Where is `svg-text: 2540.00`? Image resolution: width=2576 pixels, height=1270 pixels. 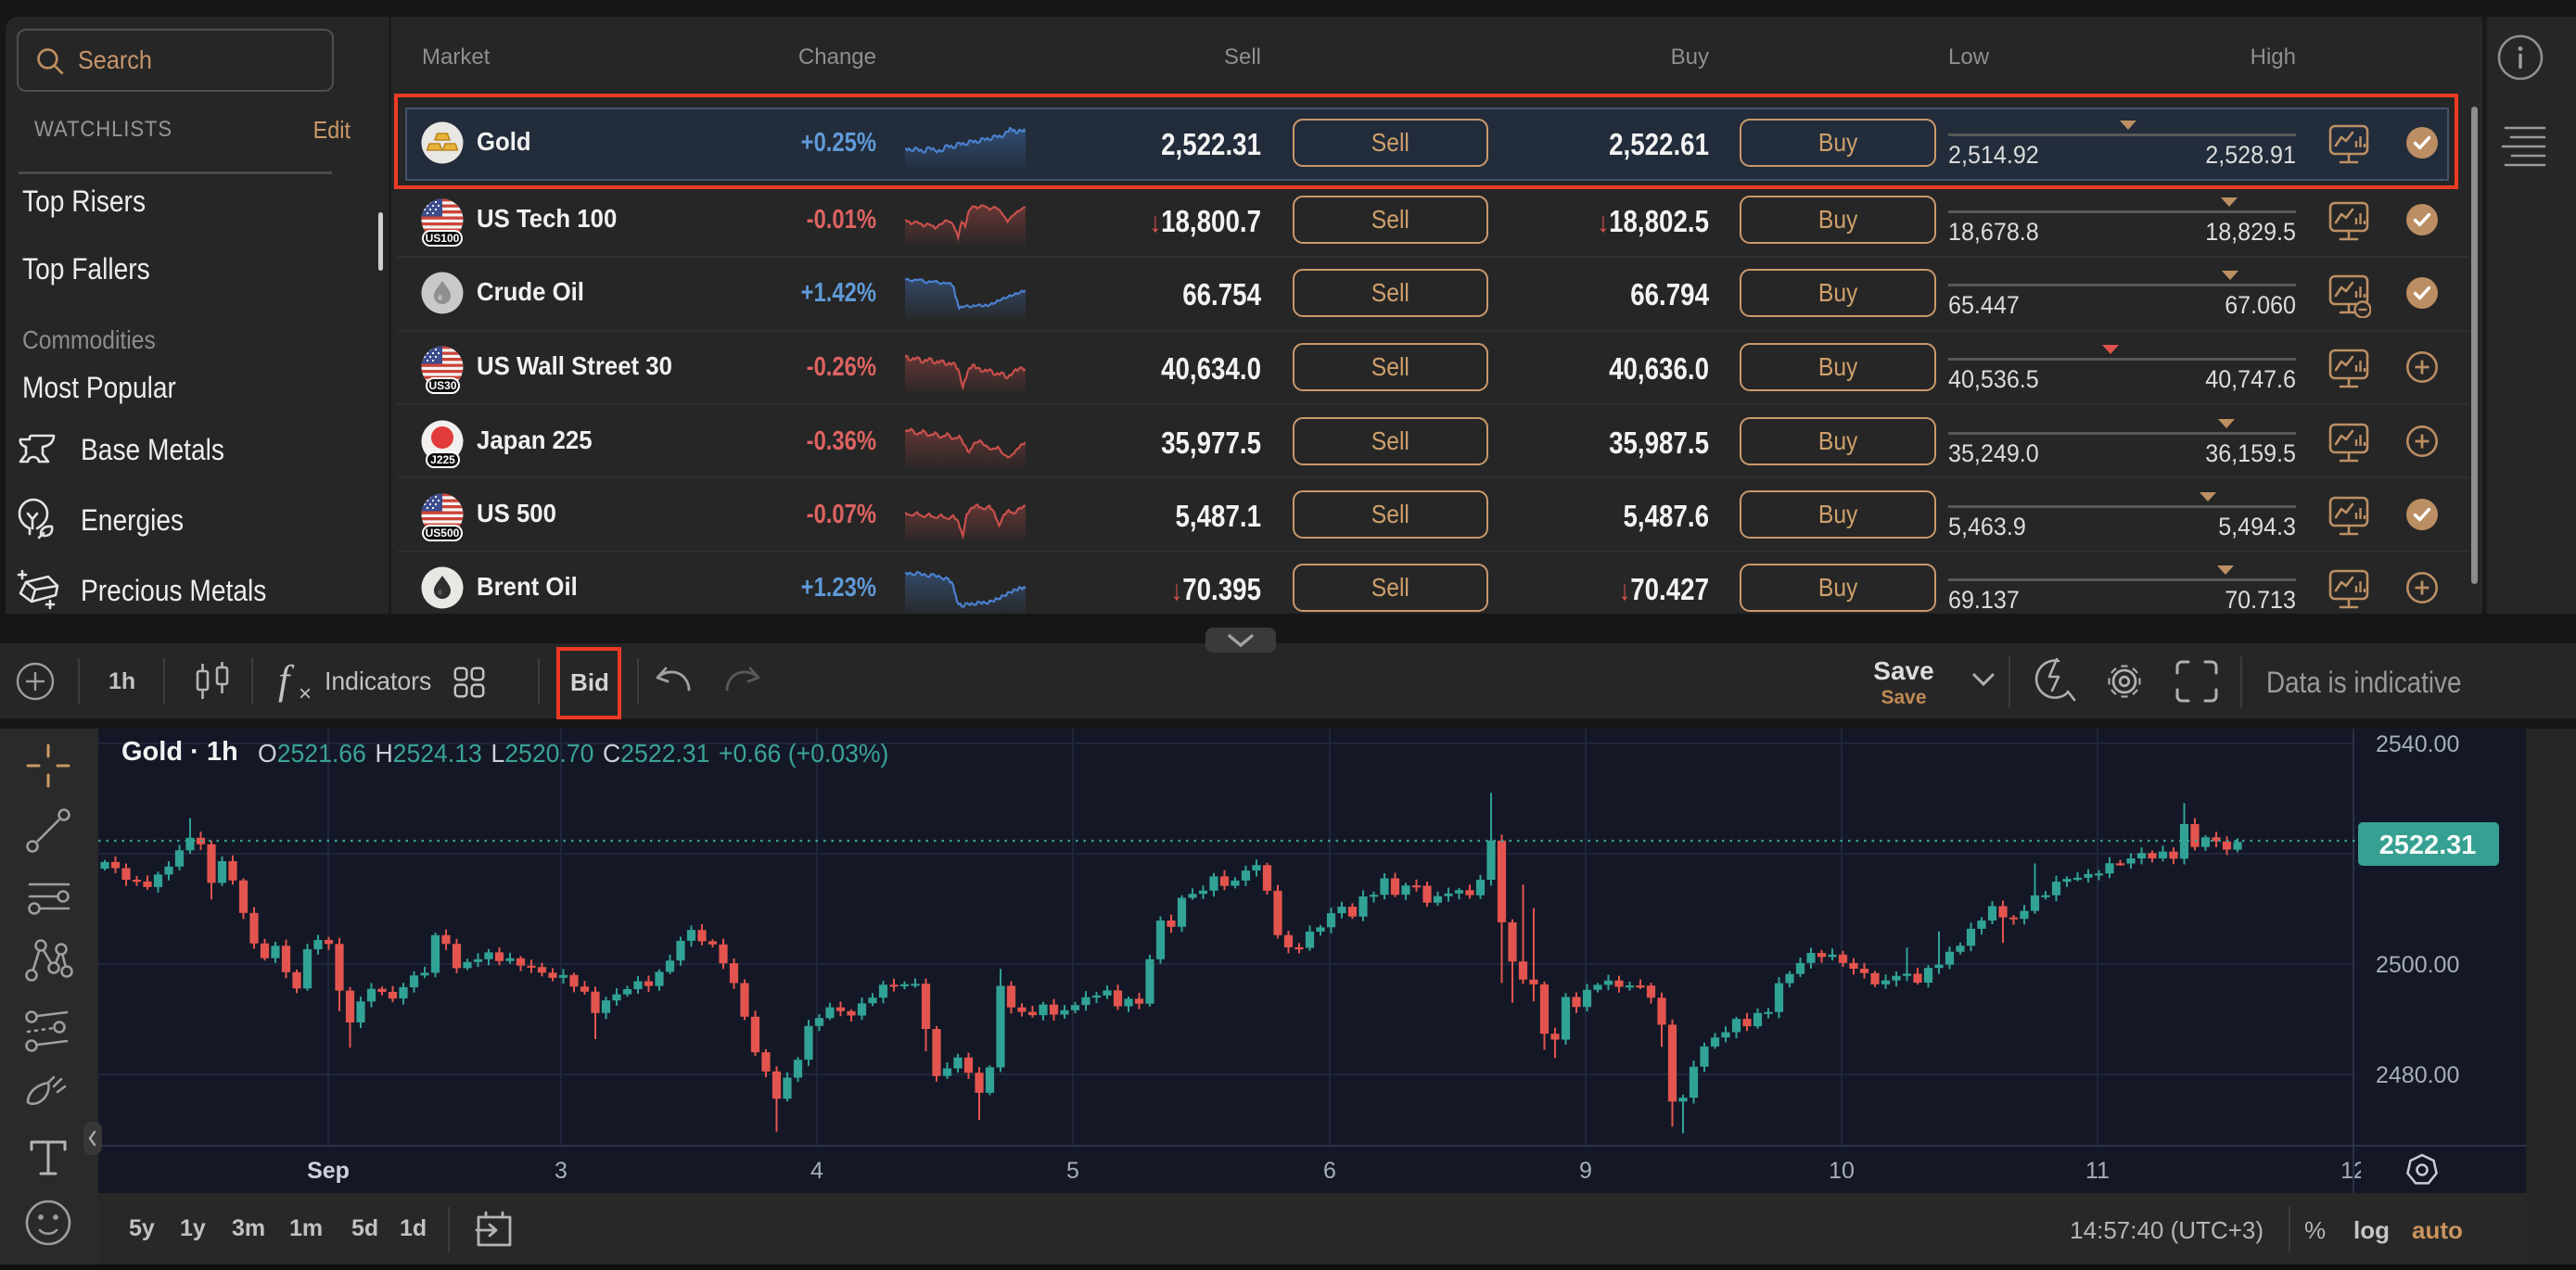 svg-text: 2540.00 is located at coordinates (2418, 744).